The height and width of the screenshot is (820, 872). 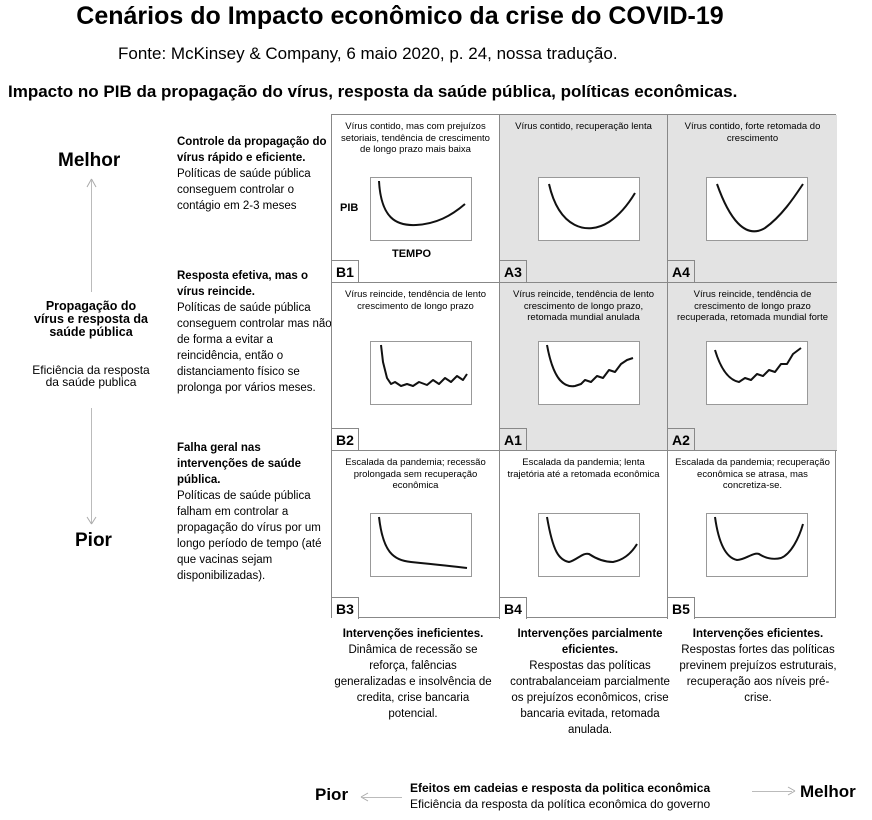 I want to click on scenario-code: B2, so click(x=345, y=439).